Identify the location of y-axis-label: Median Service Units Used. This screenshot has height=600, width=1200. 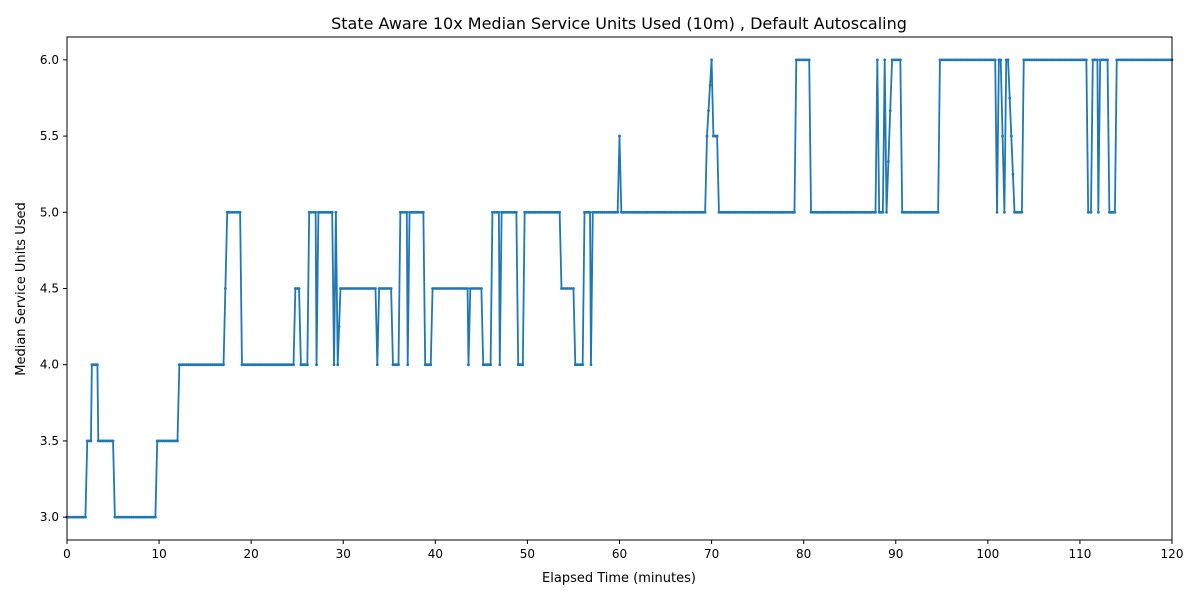
(21, 289).